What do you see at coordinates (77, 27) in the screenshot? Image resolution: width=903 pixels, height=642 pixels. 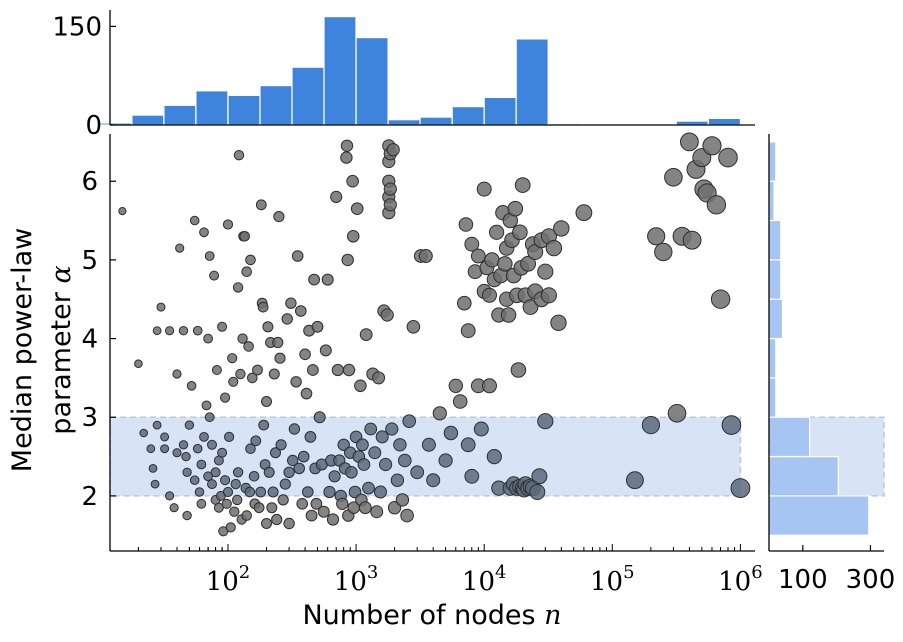 I see `top-histogram-tick-label: 150` at bounding box center [77, 27].